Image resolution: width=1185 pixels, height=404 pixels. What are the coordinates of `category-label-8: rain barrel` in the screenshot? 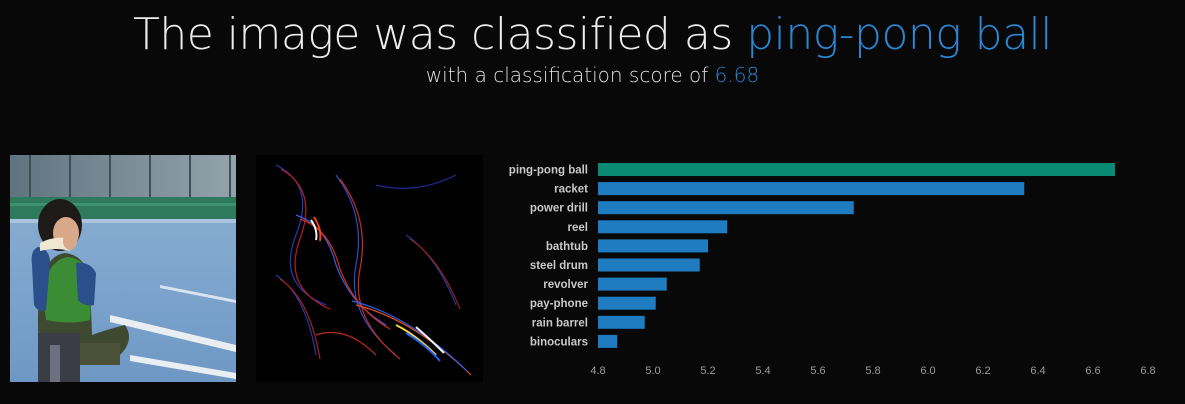 It's located at (560, 323).